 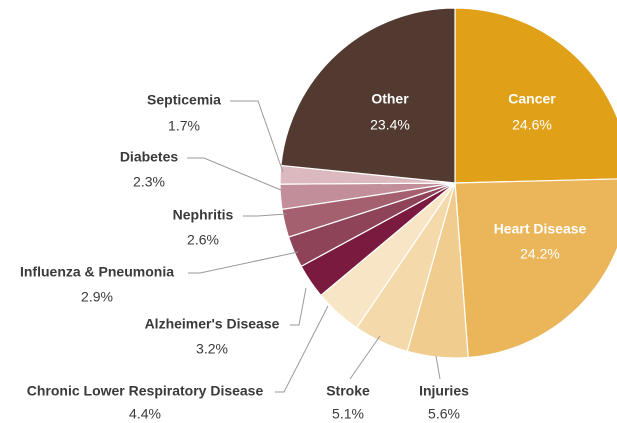 What do you see at coordinates (149, 182) in the screenshot?
I see `slice-value-label: 2.3%` at bounding box center [149, 182].